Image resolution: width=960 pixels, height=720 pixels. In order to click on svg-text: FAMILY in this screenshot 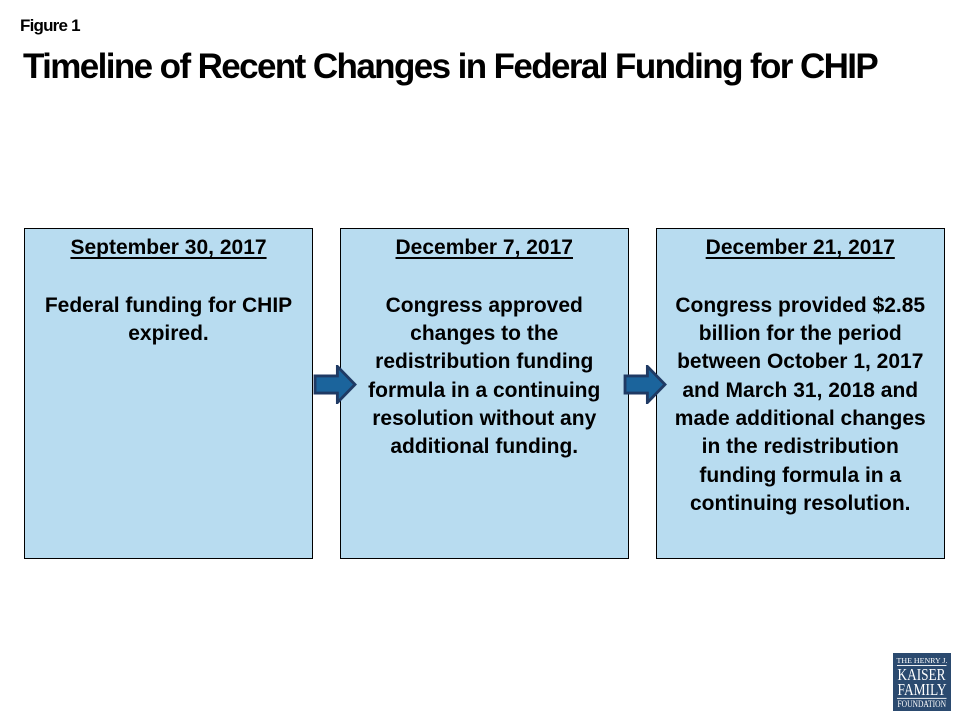, I will do `click(921, 688)`.